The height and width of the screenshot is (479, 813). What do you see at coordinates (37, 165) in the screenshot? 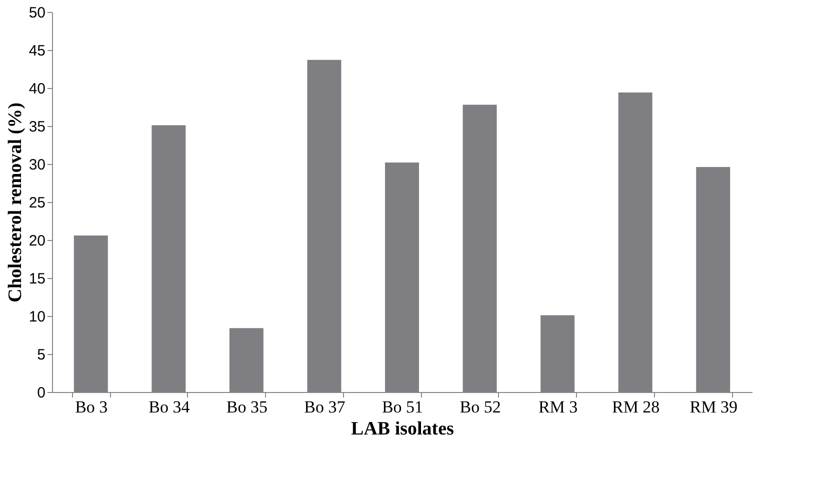
I see `y-tick-label: 30` at bounding box center [37, 165].